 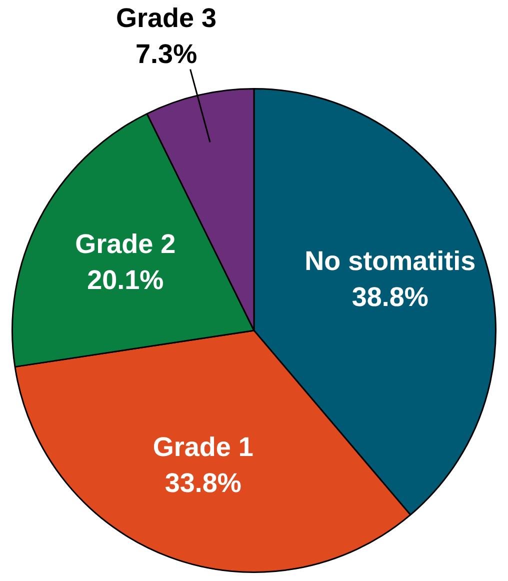 What do you see at coordinates (203, 447) in the screenshot?
I see `slice-label: Grade 1` at bounding box center [203, 447].